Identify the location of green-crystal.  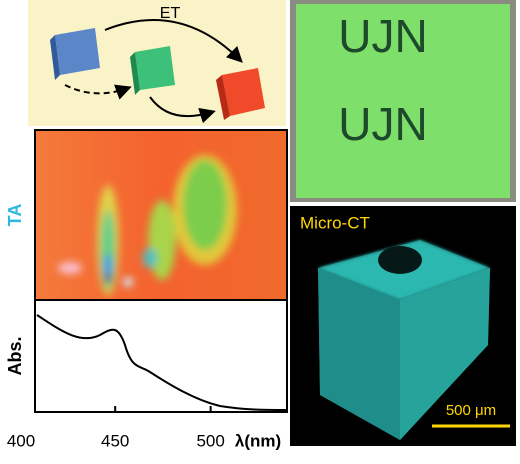
(155, 68).